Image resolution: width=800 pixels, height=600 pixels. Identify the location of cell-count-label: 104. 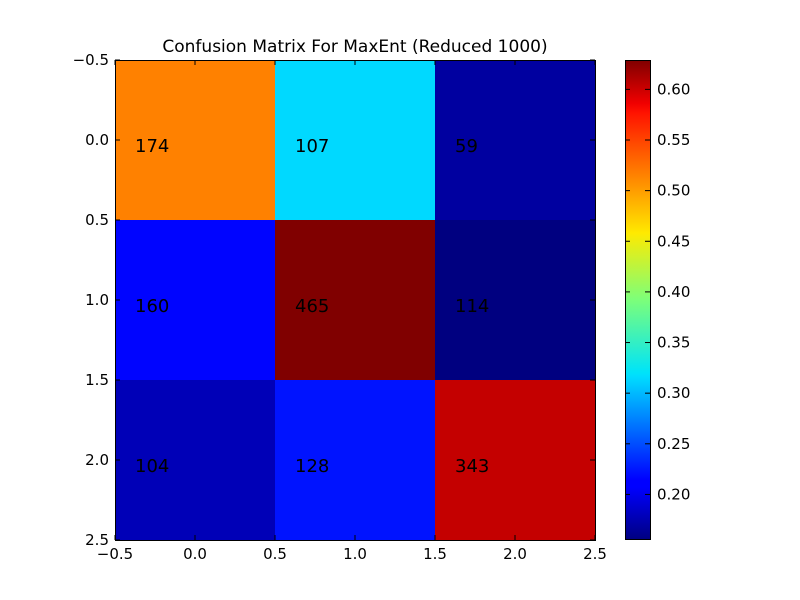
(152, 466).